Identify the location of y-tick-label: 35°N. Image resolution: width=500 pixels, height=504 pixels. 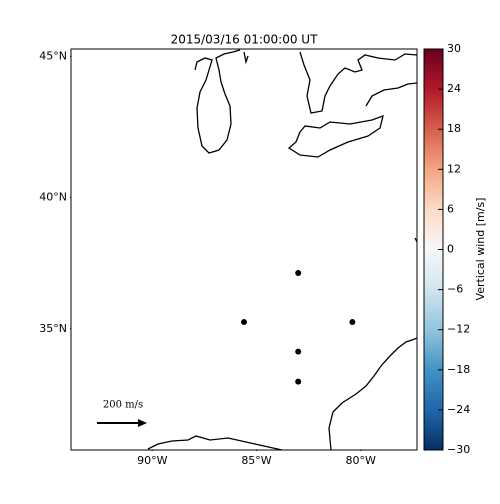
(53, 328).